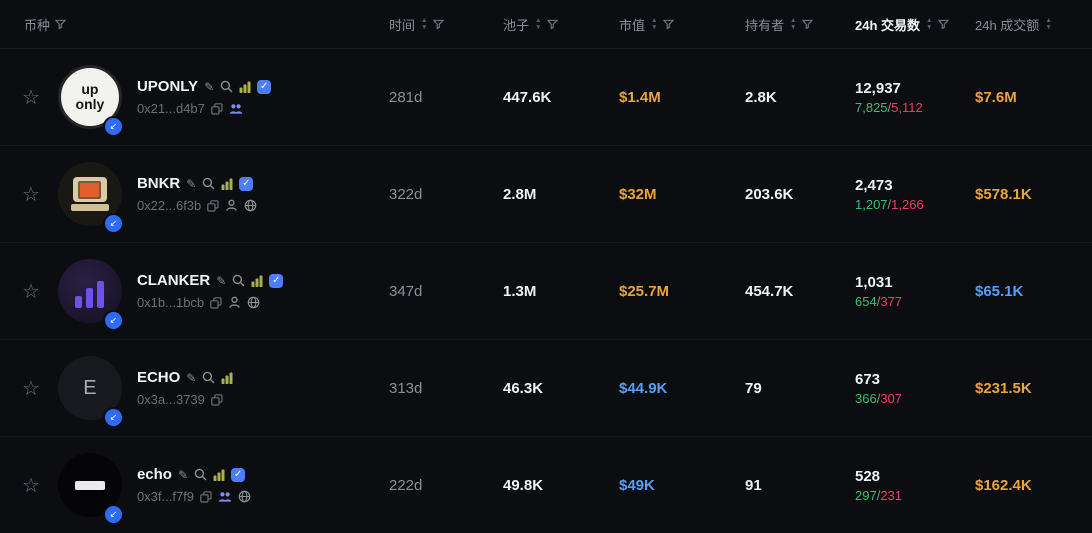 This screenshot has height=533, width=1092. Describe the element at coordinates (523, 485) in the screenshot. I see `pool-size: 49.8K` at that location.